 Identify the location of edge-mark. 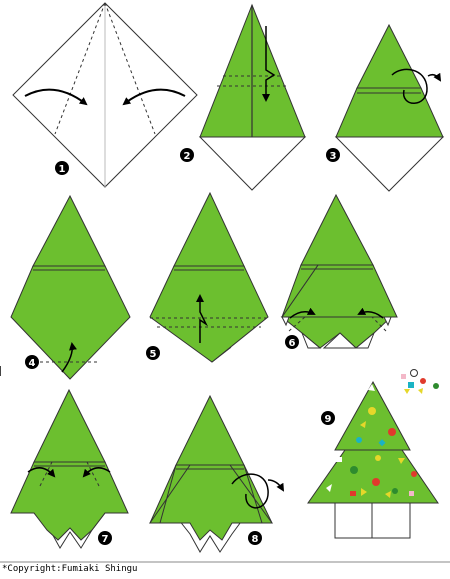
(2, 371).